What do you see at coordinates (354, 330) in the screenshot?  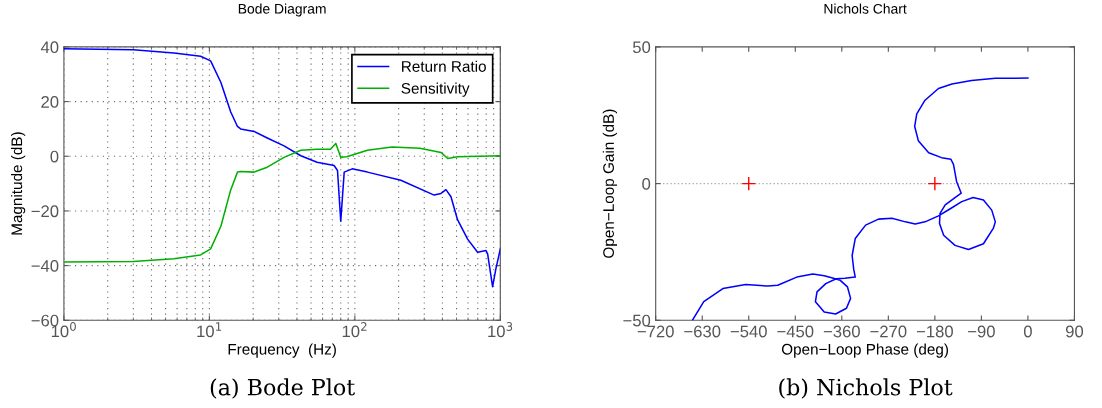 I see `x-tick-label: 10$^{2}$` at bounding box center [354, 330].